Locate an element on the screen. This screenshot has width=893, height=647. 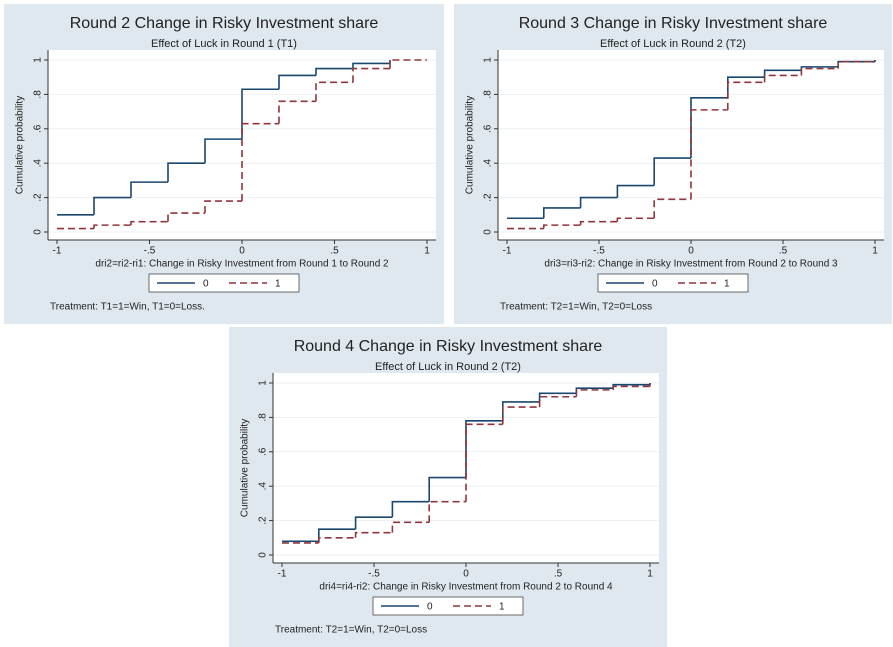
chart-title: Round 3 Change in Risky Investment share is located at coordinates (673, 23).